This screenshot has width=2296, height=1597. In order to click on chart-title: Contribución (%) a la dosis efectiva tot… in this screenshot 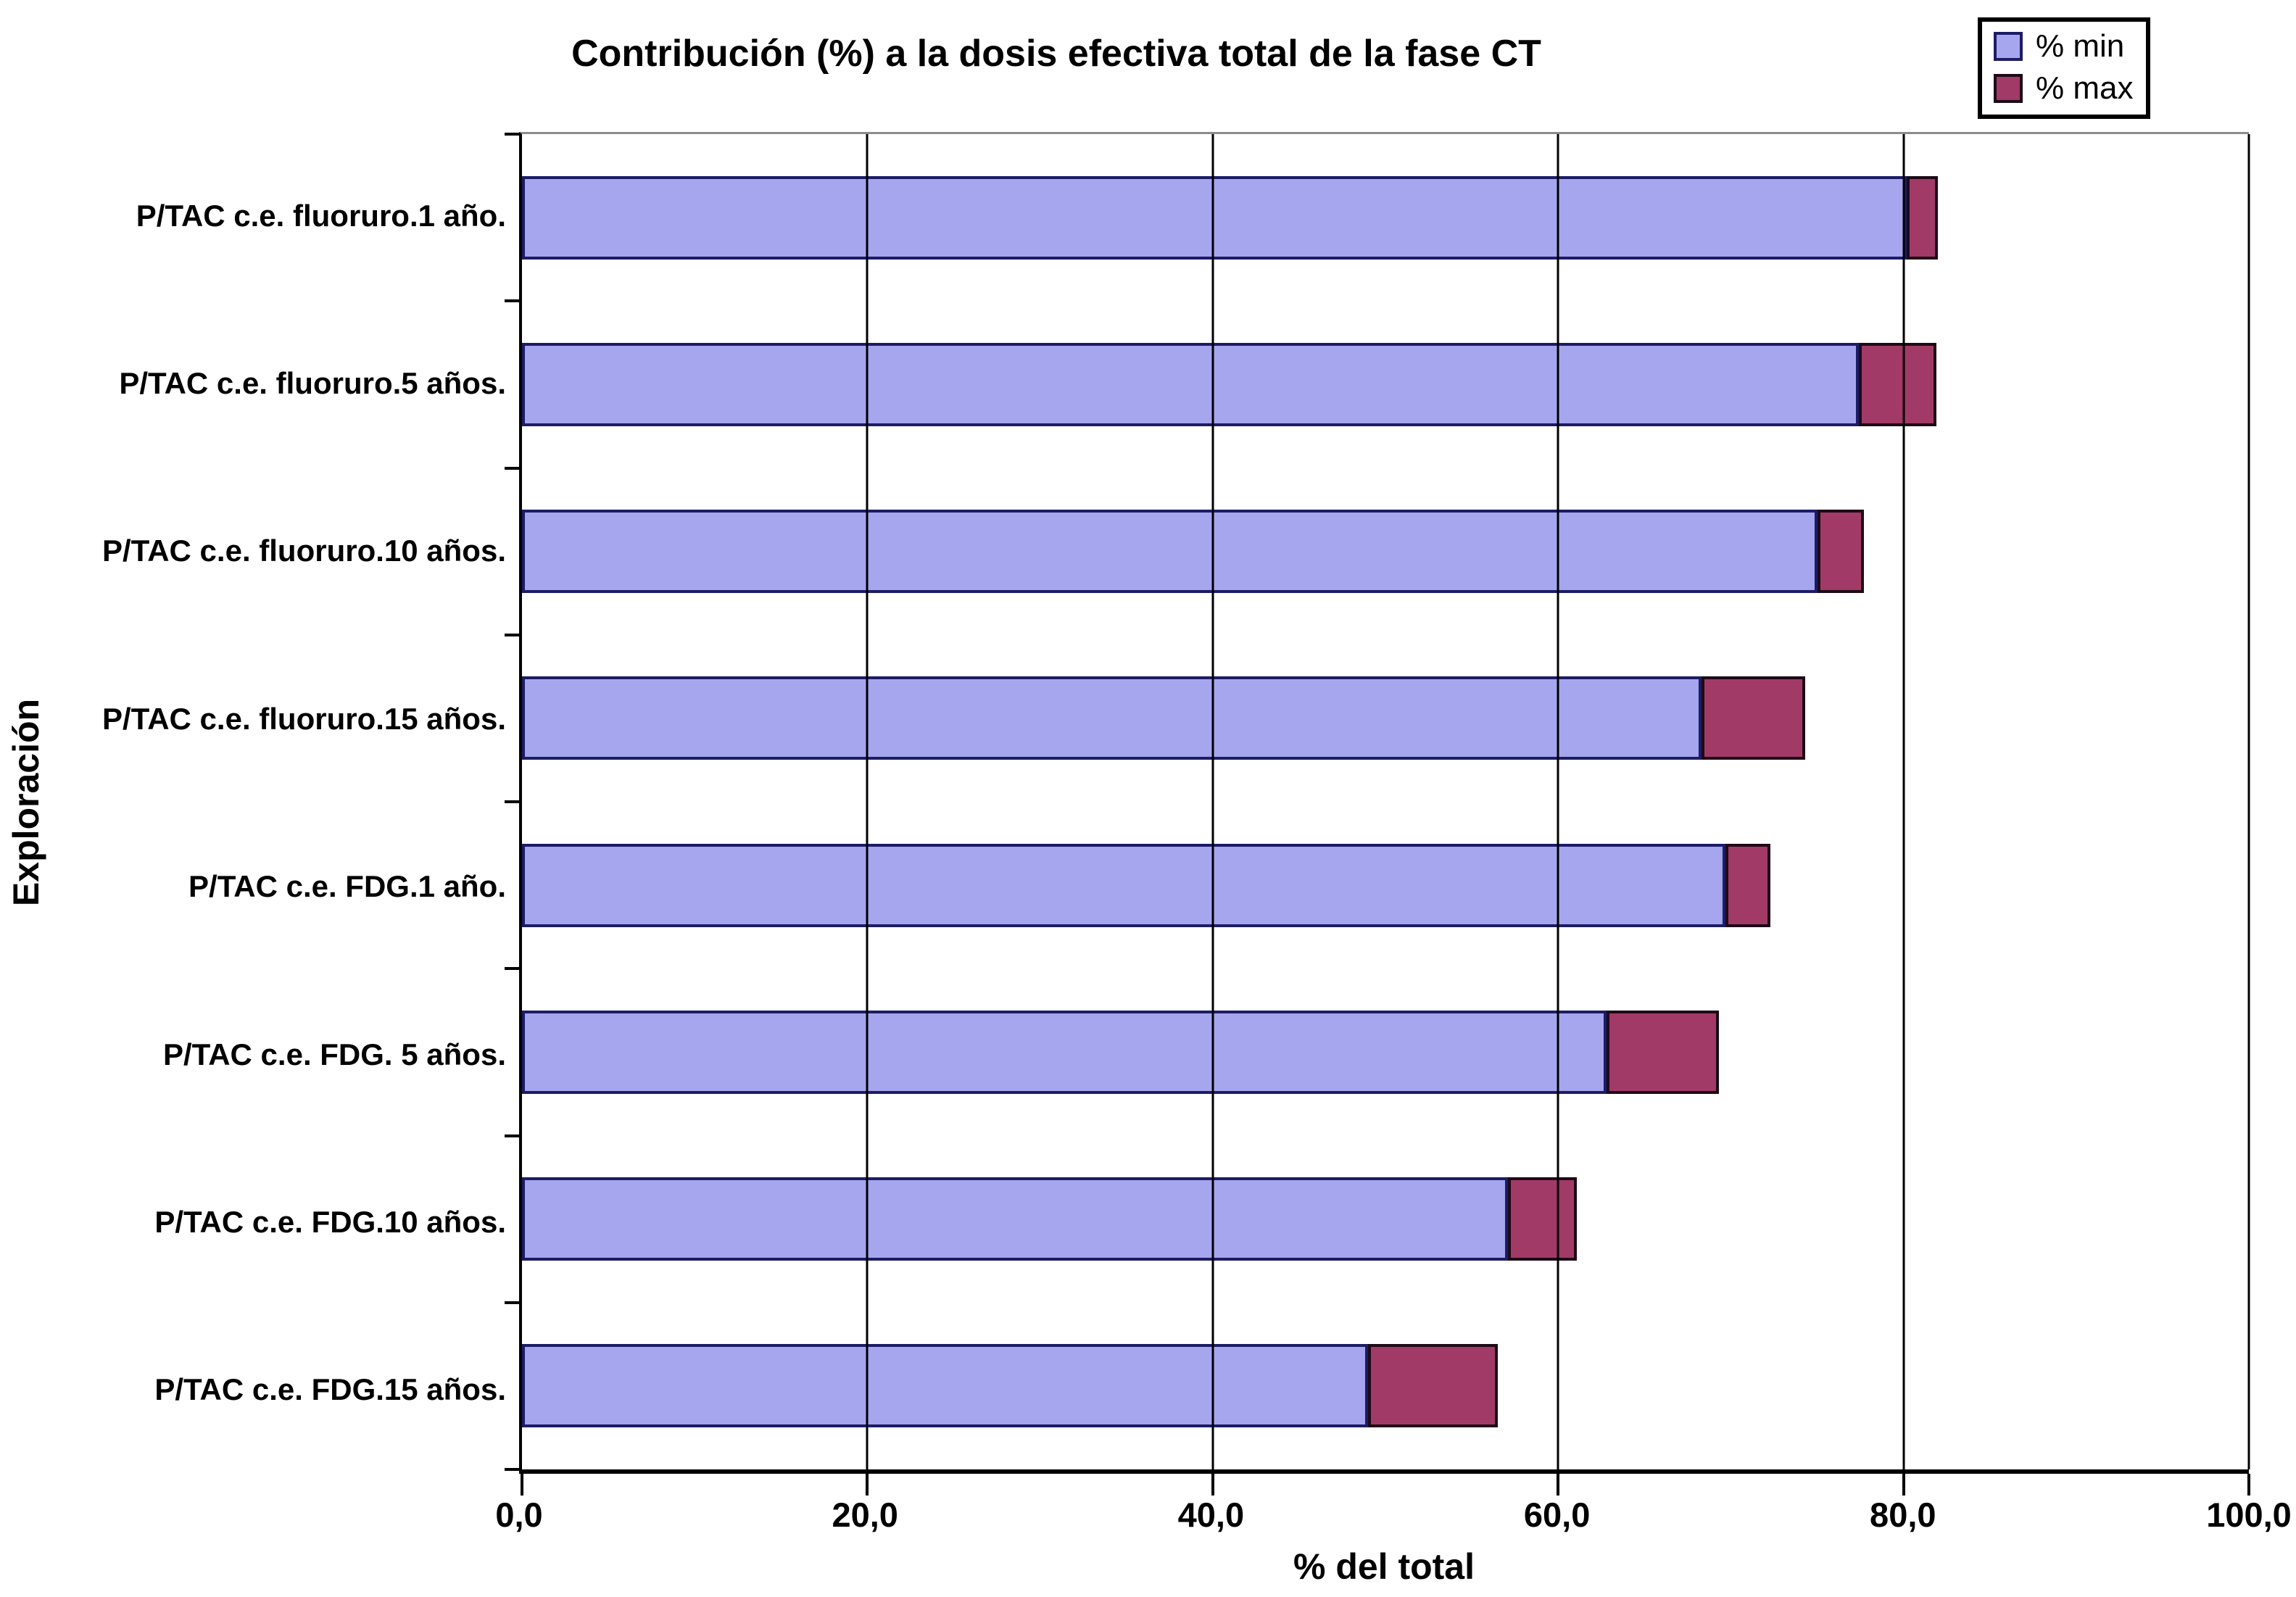, I will do `click(1056, 54)`.